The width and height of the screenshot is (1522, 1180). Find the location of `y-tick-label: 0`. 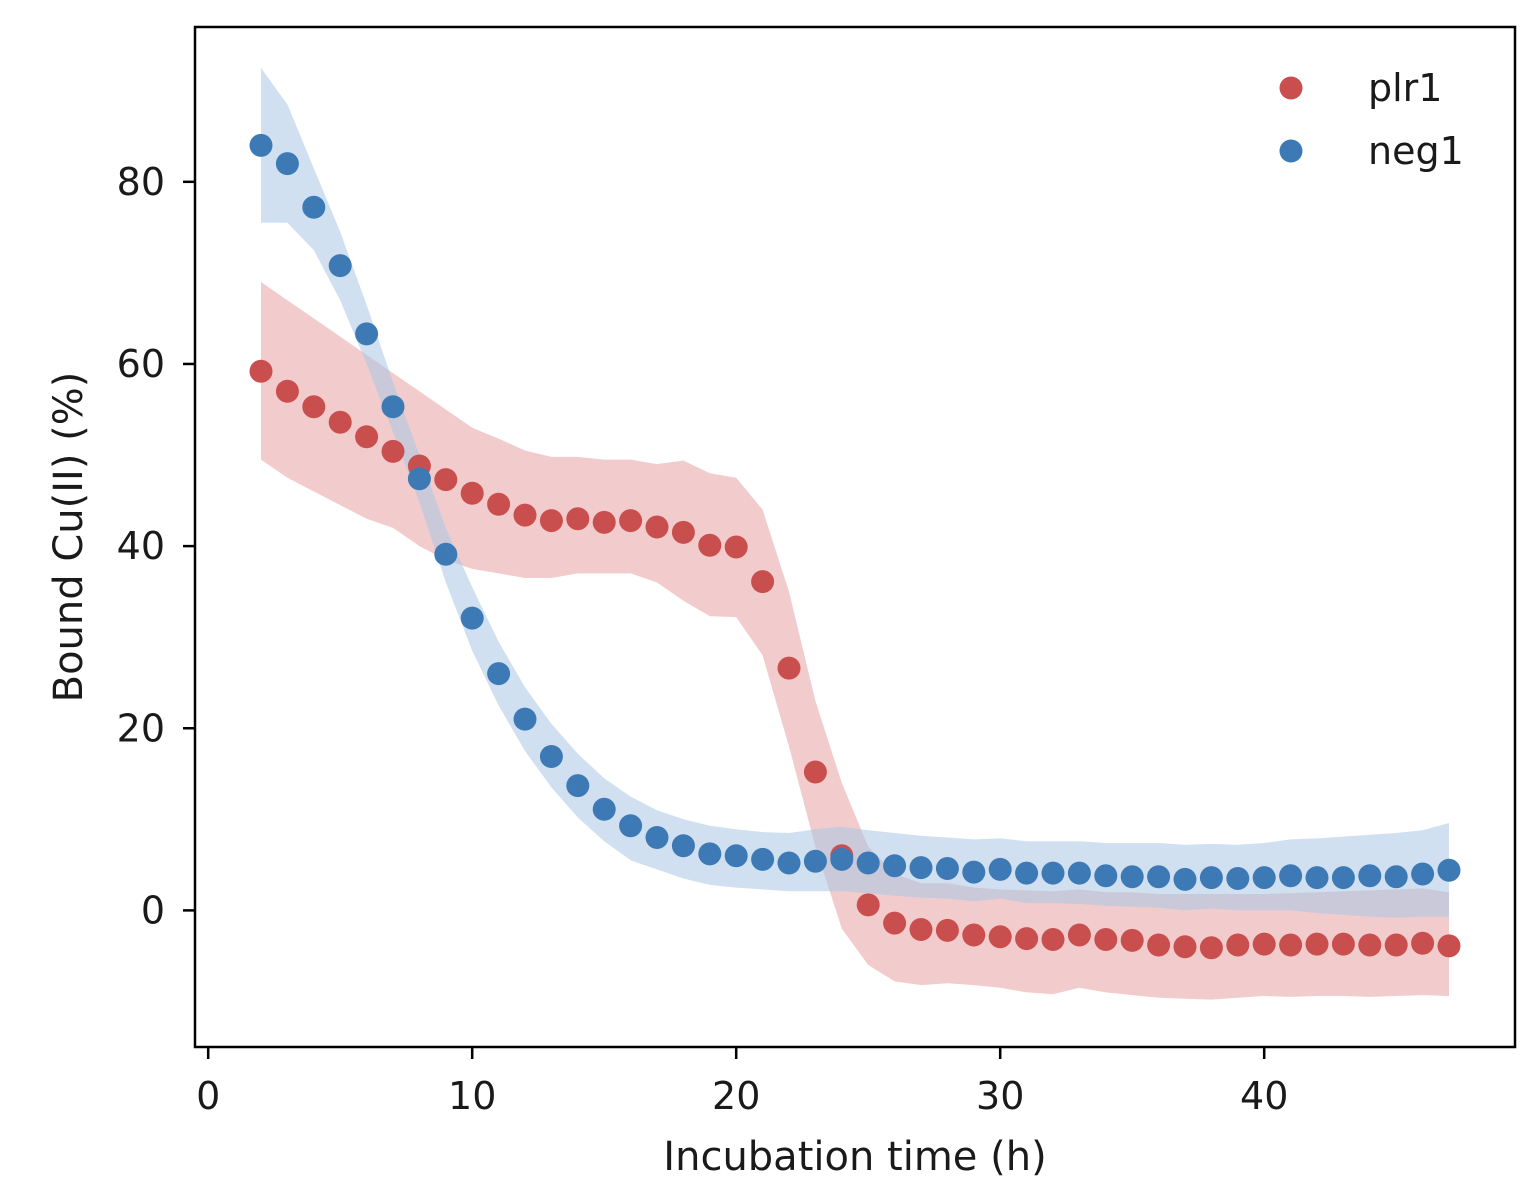

y-tick-label: 0 is located at coordinates (153, 910).